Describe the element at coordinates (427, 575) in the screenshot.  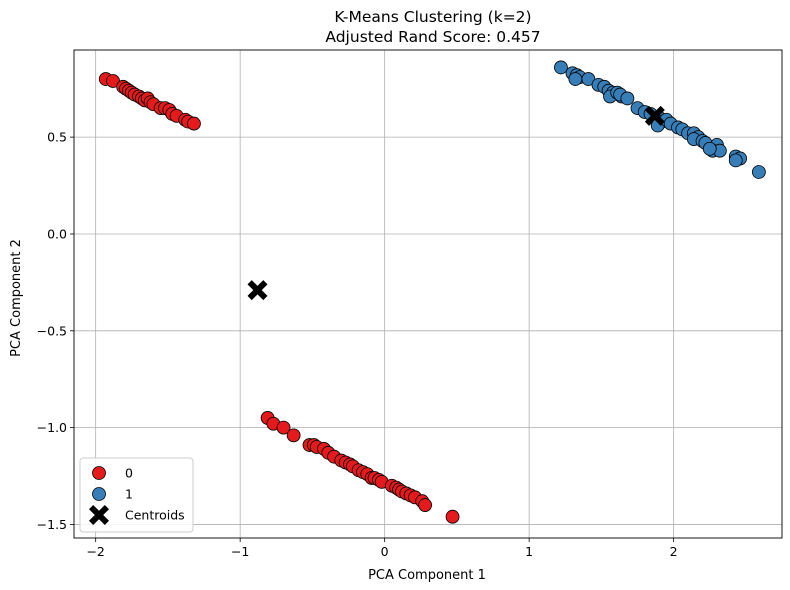
I see `x-axis-label: PCA Component 1` at that location.